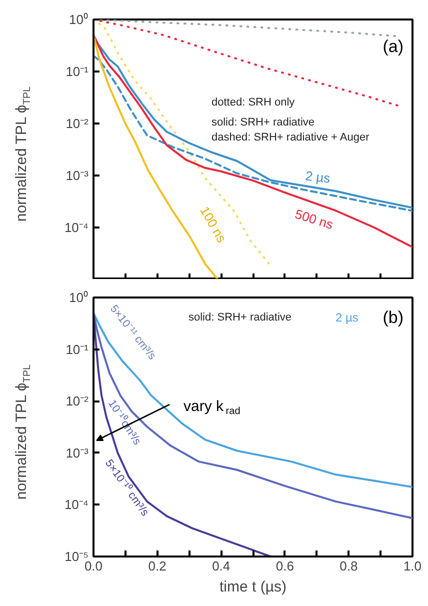  I want to click on x-tick-label: 0.4, so click(221, 566).